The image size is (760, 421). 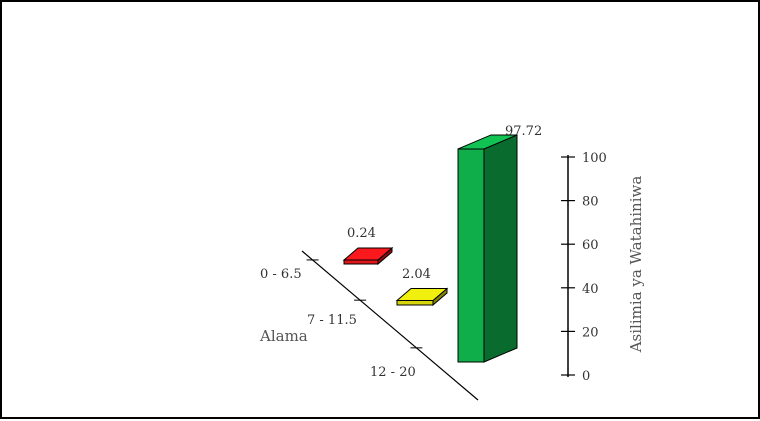 What do you see at coordinates (594, 158) in the screenshot?
I see `y-tick-label: 100` at bounding box center [594, 158].